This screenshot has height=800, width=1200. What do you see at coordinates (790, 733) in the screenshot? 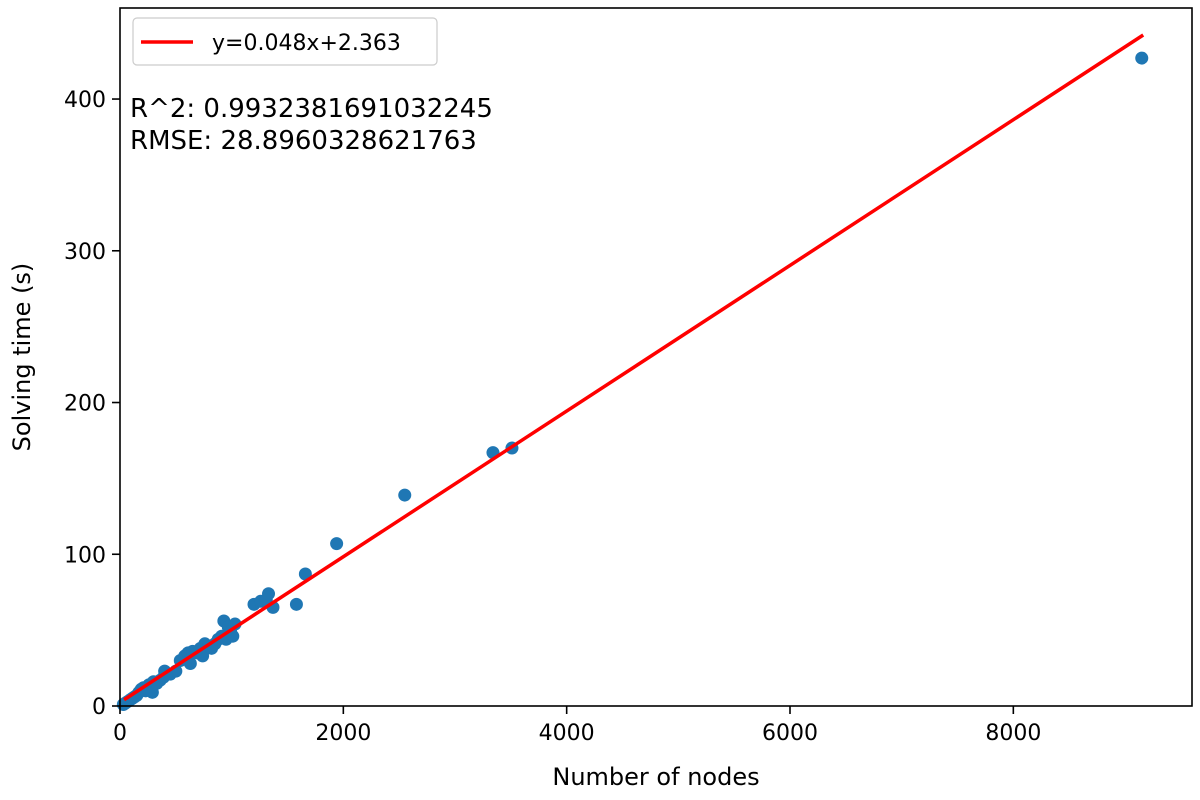
I see `x-tick-label: 6000` at bounding box center [790, 733].